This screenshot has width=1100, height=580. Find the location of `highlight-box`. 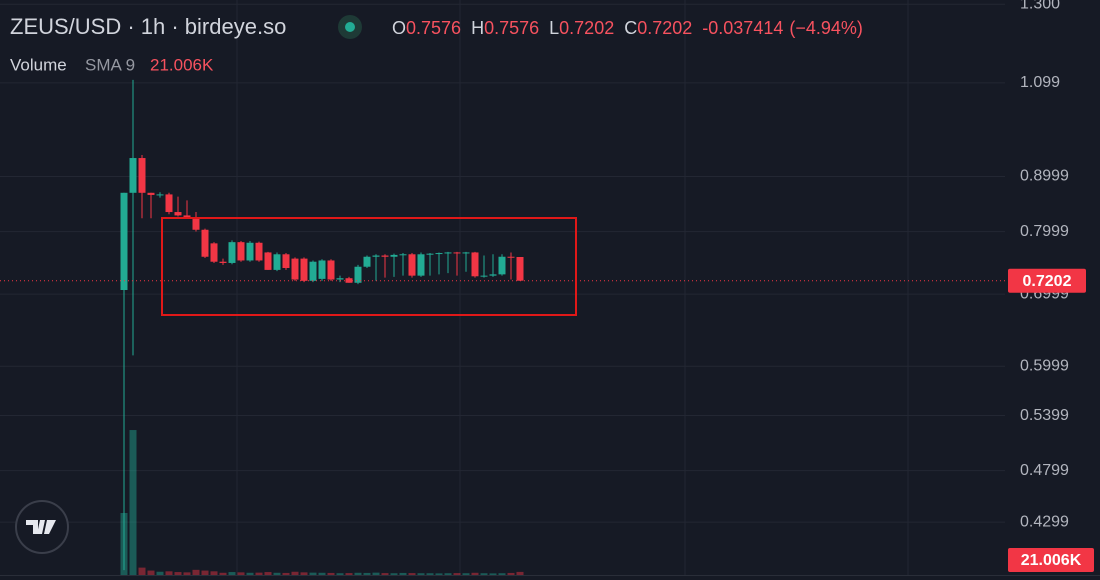

highlight-box is located at coordinates (369, 266).